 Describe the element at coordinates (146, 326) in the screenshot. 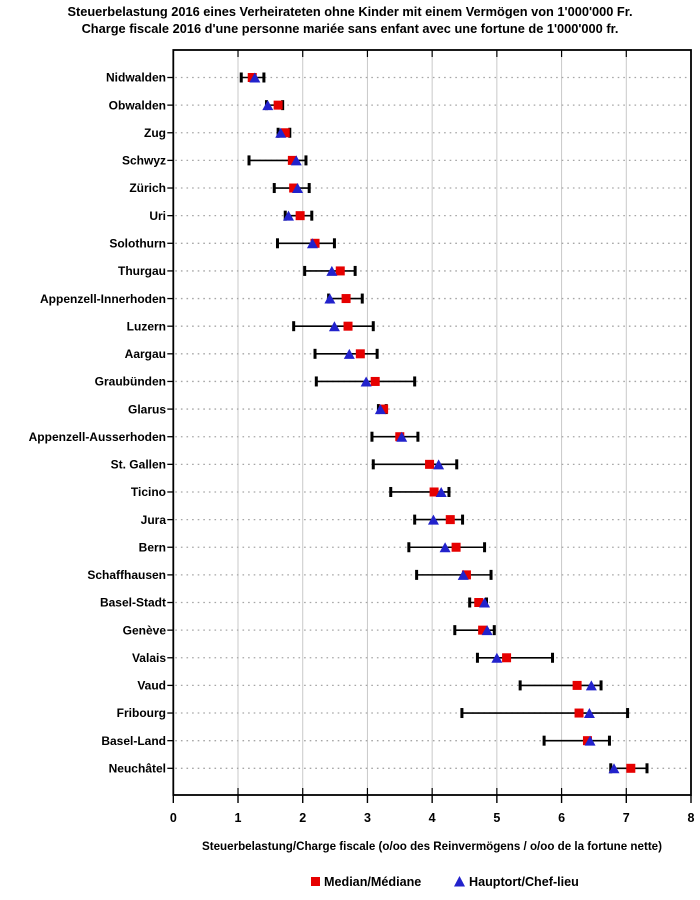

I see `canton-label: Luzern` at that location.